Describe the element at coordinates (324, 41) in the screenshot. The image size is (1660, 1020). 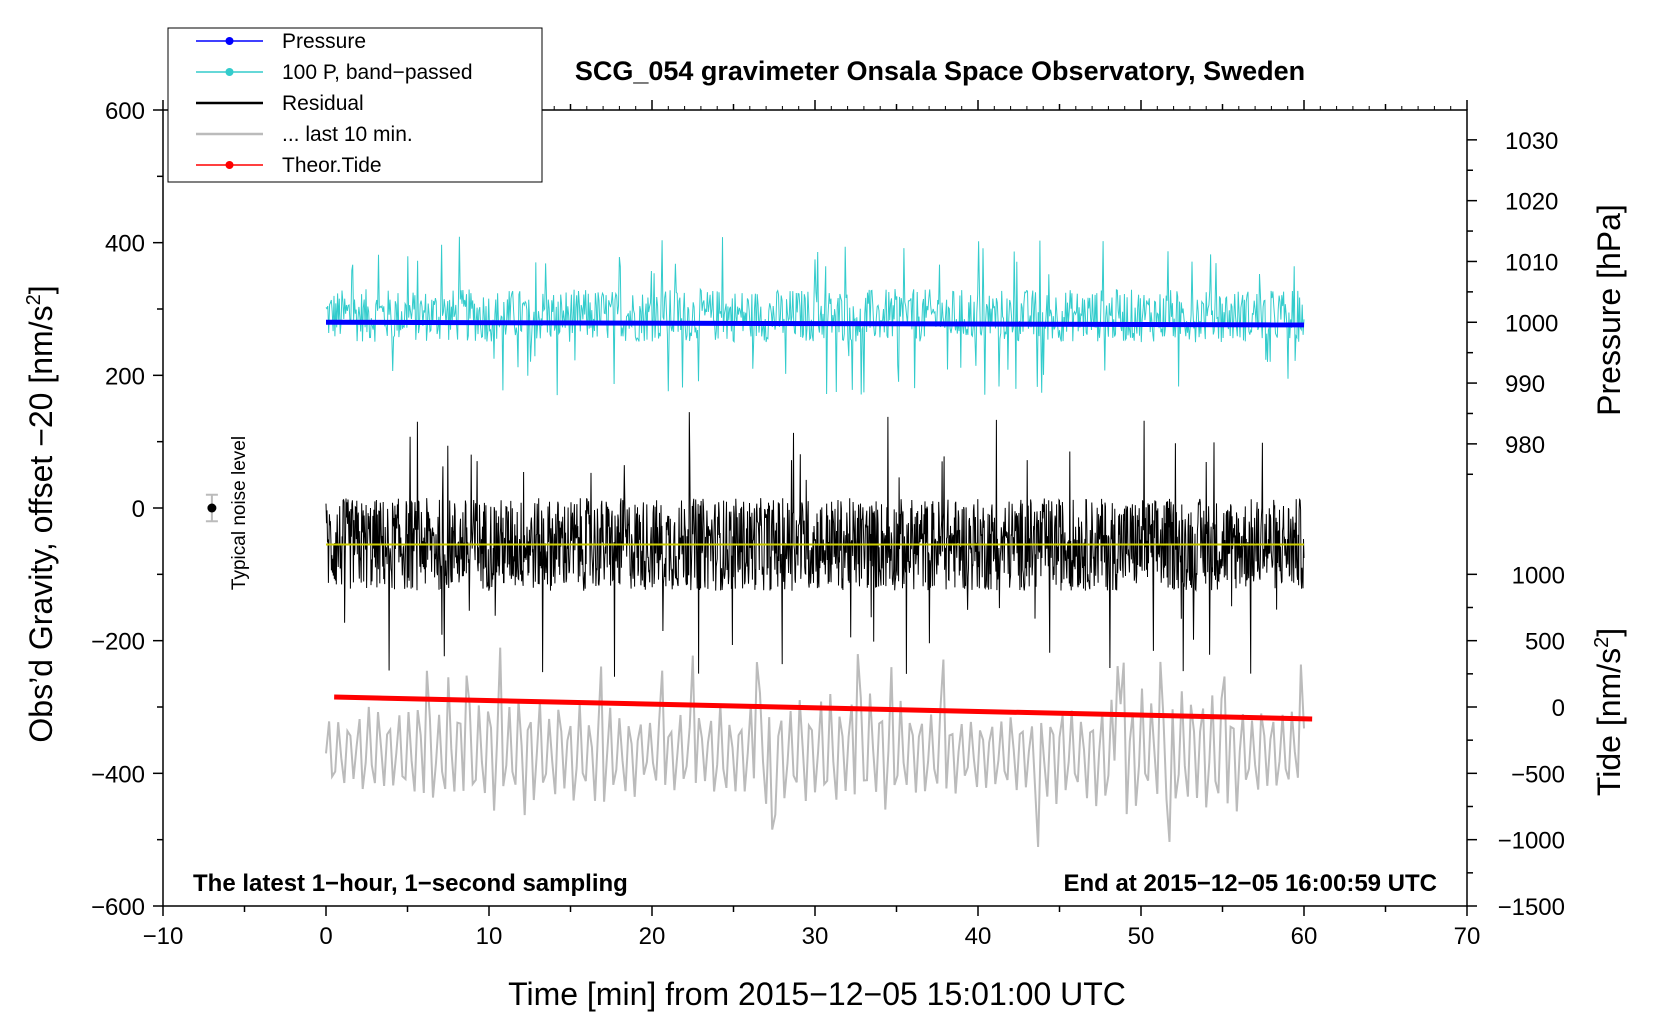
I see `legend-label: Pressure` at that location.